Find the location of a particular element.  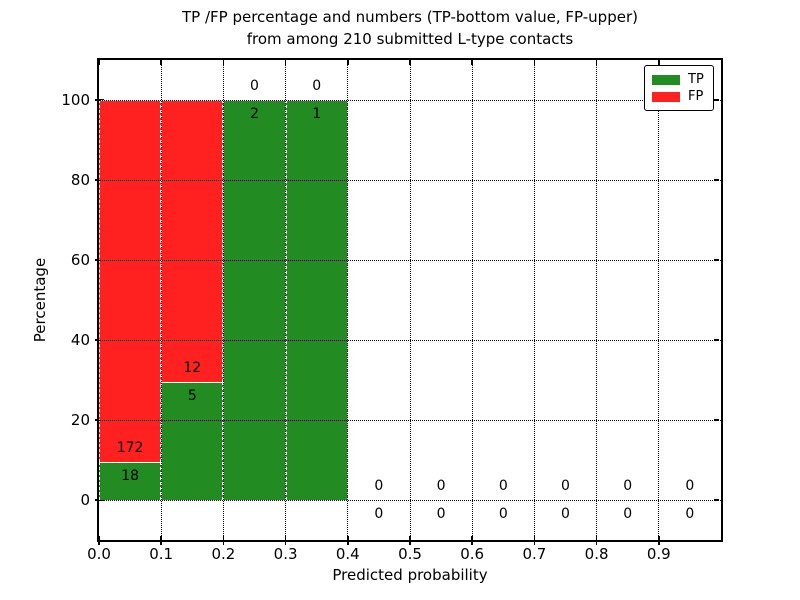

y-tick-label: 20 is located at coordinates (80, 420).